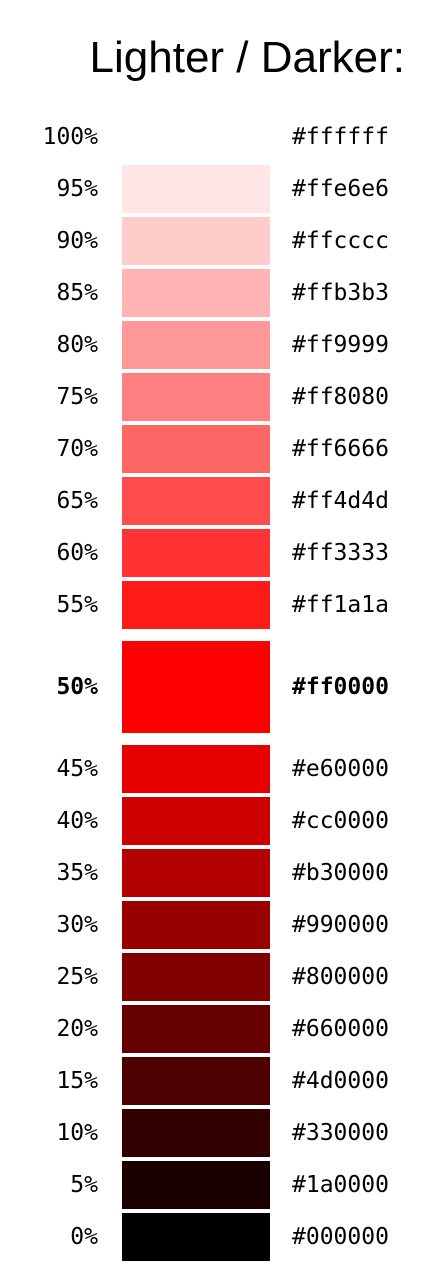  I want to click on shade-hex-code: #ff0000, so click(340, 687).